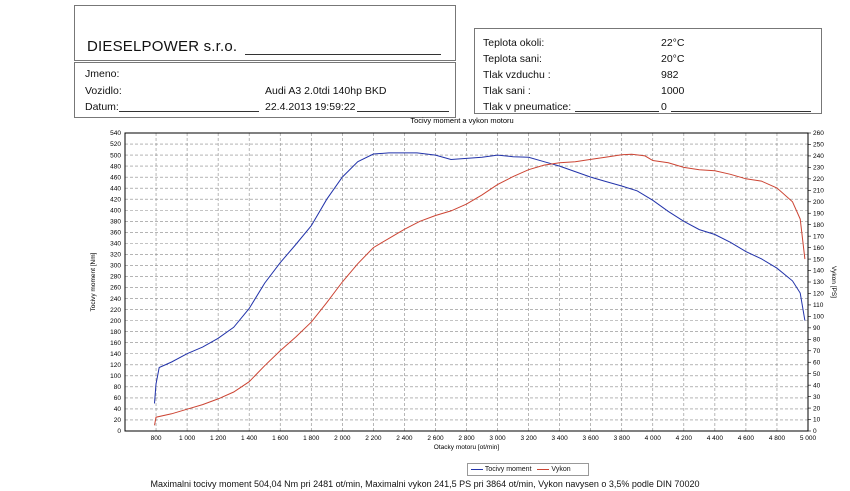 This screenshot has height=491, width=850. I want to click on legend: Tocivy moment Vykon, so click(528, 469).